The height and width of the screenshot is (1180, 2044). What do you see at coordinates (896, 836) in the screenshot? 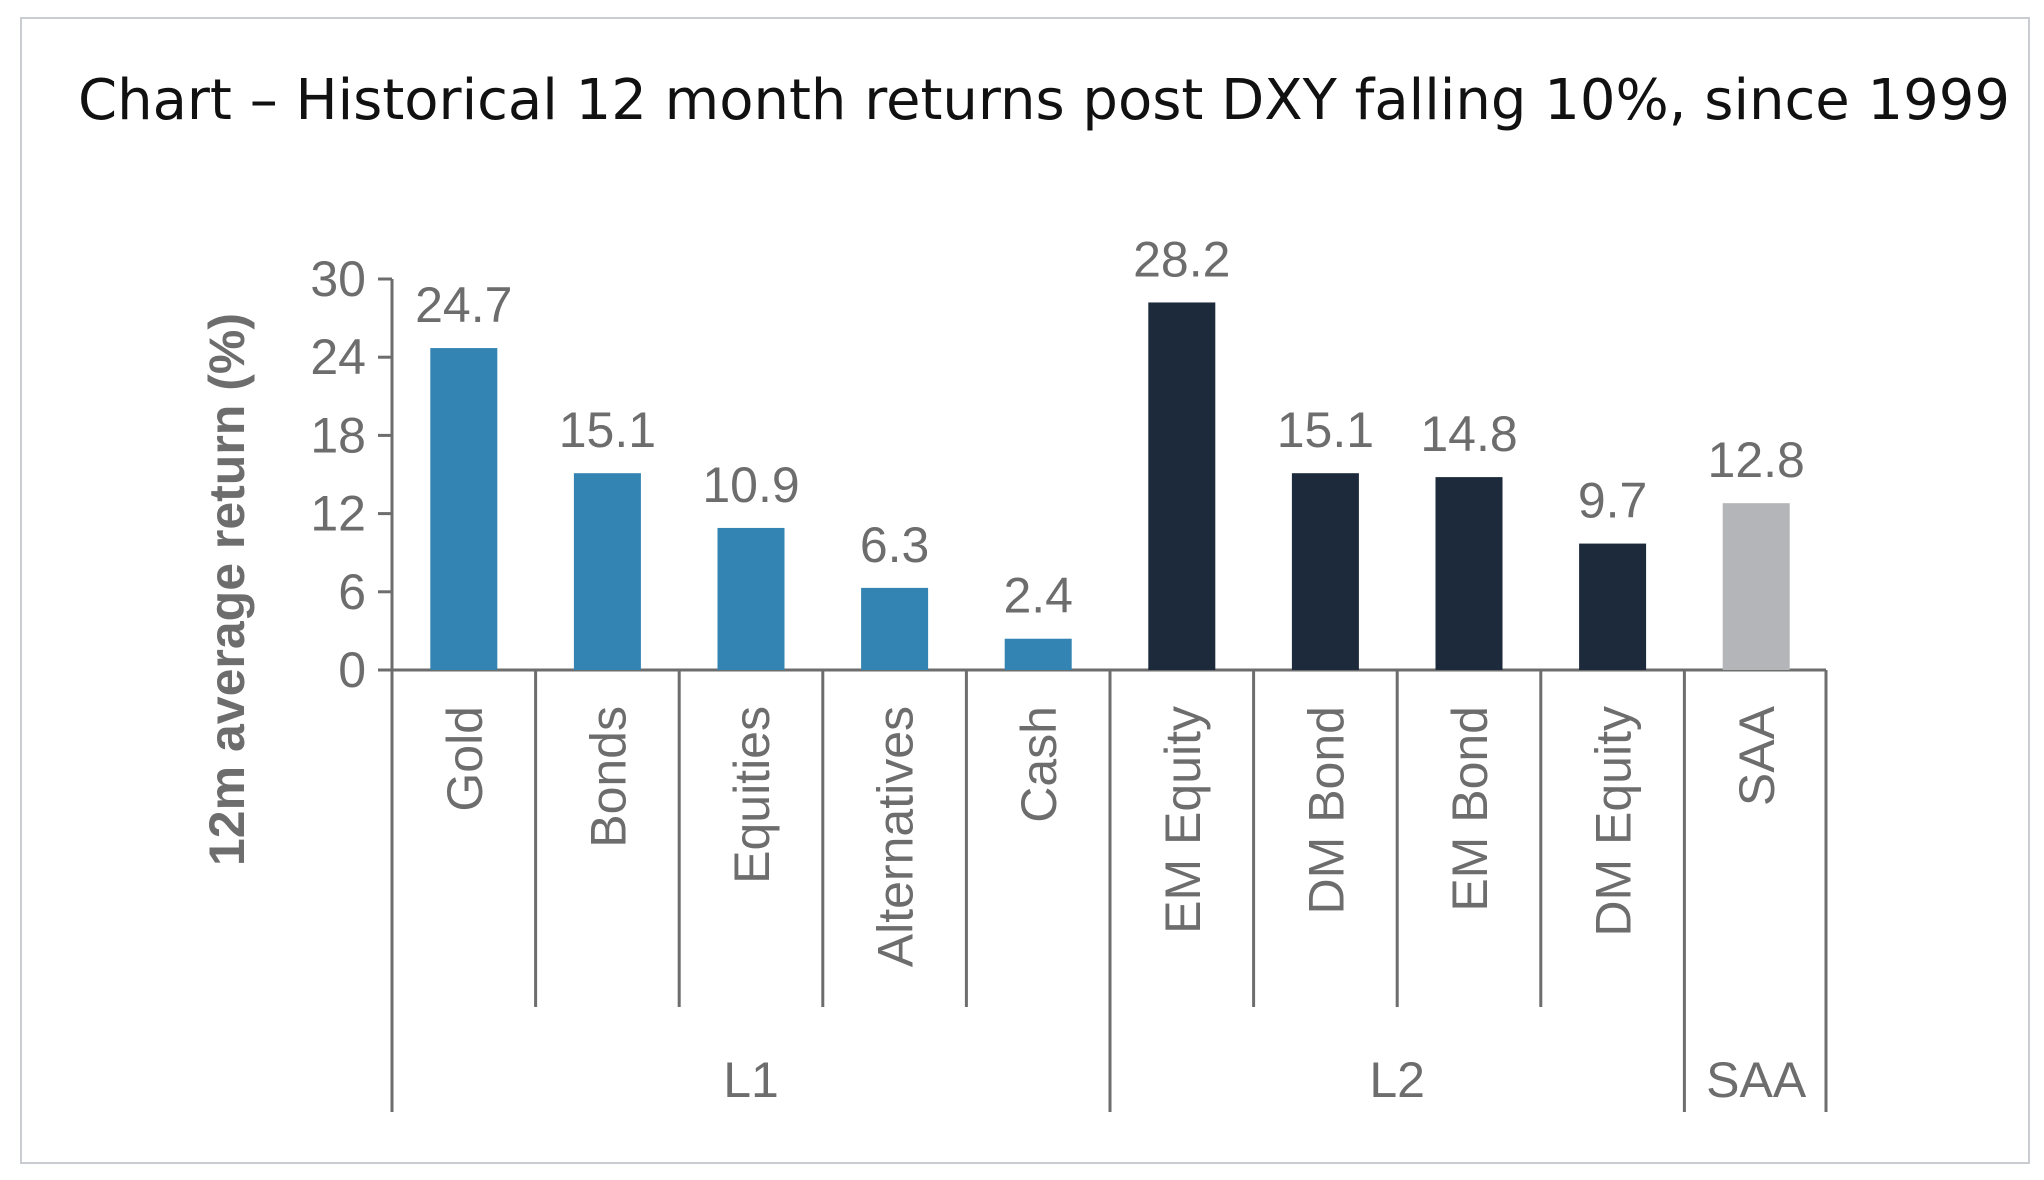
I see `category-label: Alternatives` at bounding box center [896, 836].